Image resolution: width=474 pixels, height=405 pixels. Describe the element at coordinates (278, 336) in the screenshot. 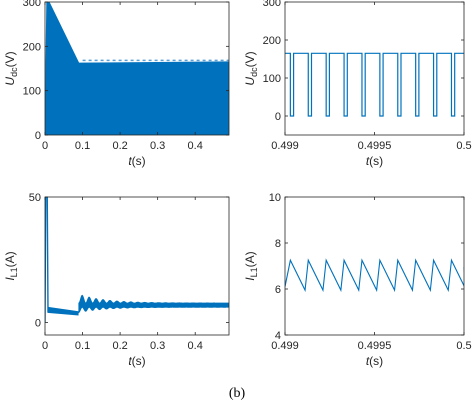

I see `y-tick-label: 4` at that location.